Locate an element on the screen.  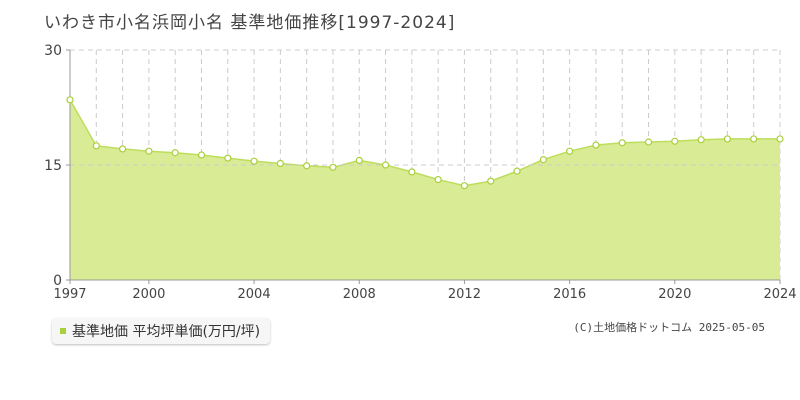
y-tick-label: 0 is located at coordinates (57, 281).